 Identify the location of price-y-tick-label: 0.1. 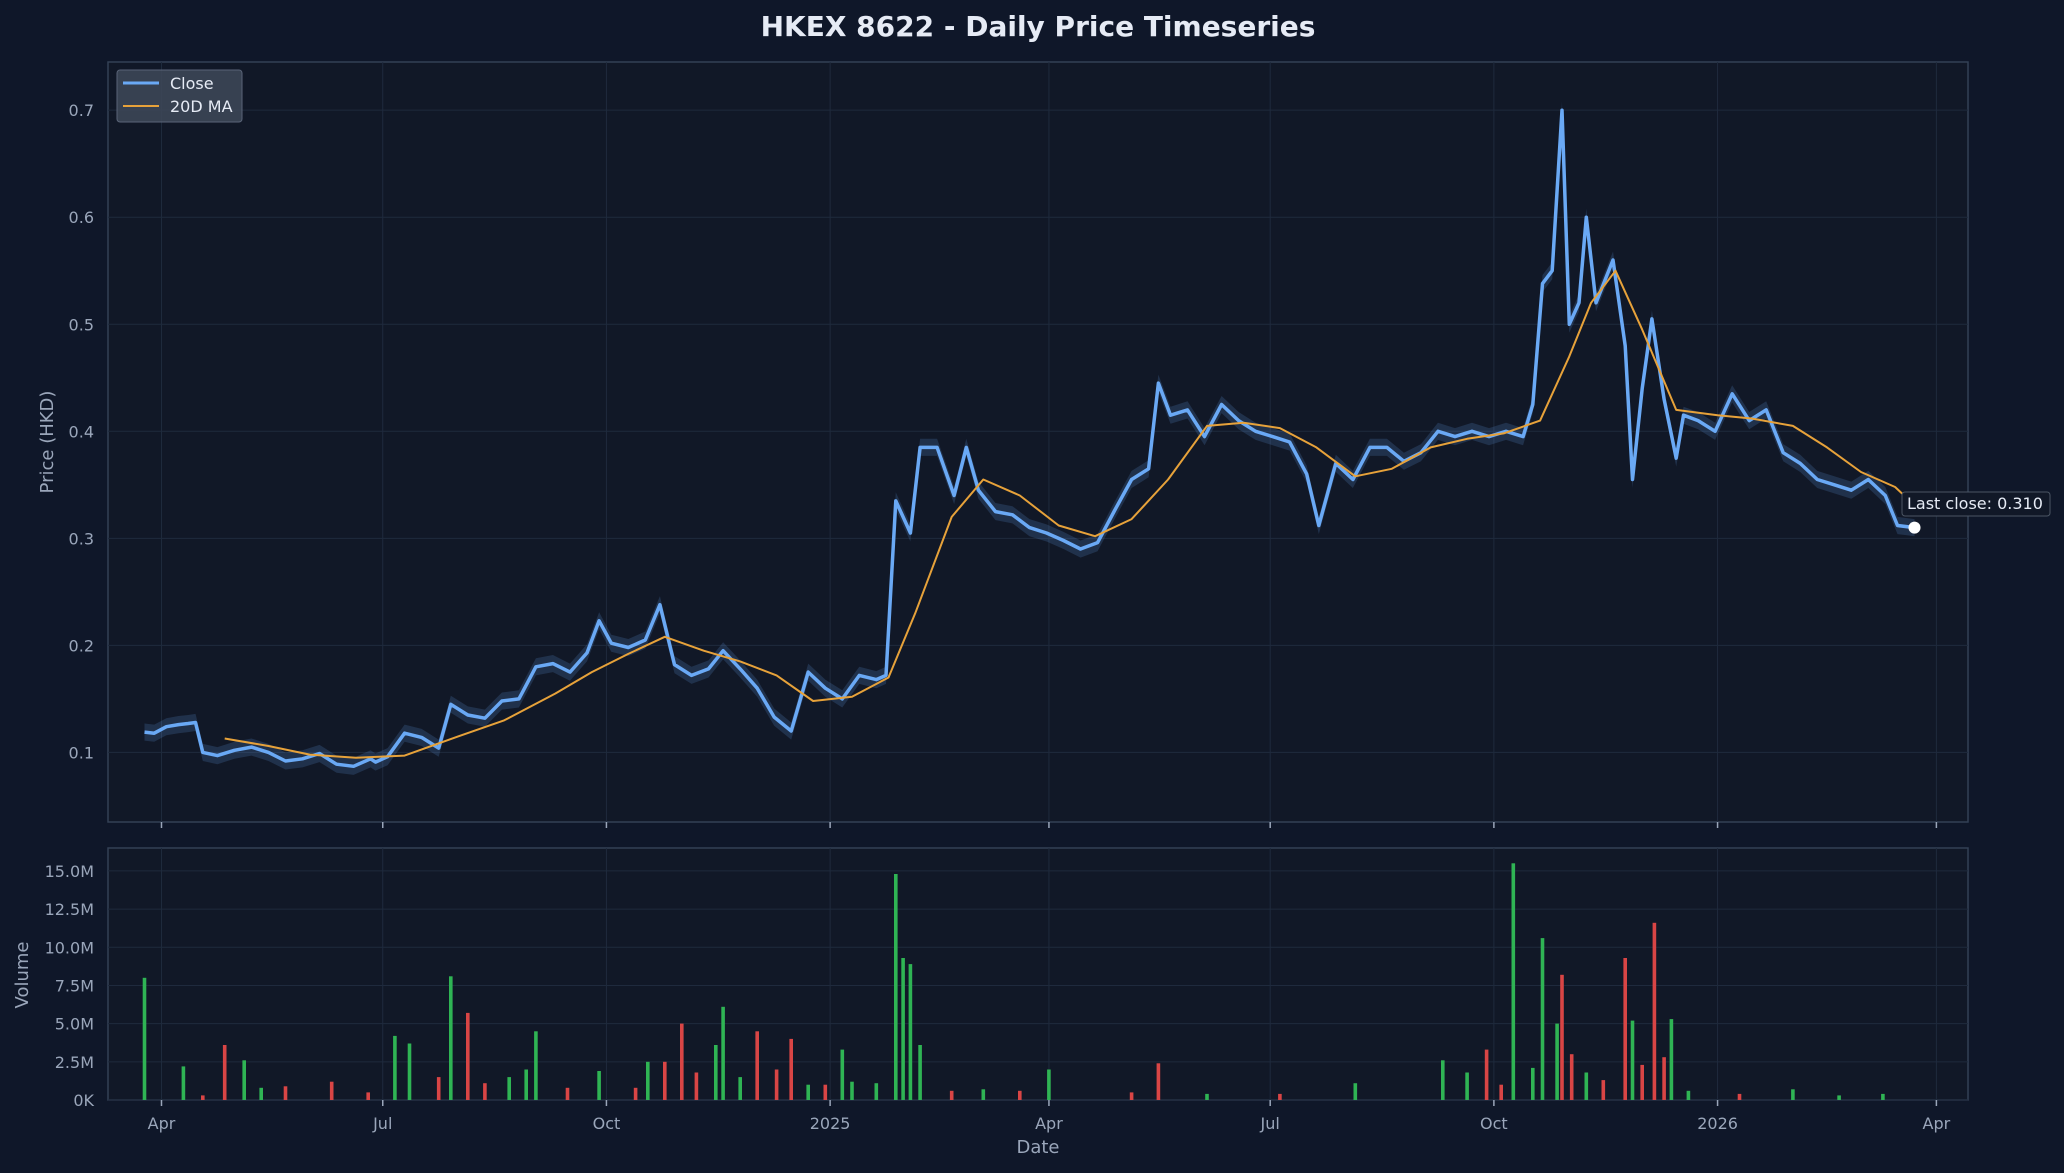
(81, 752).